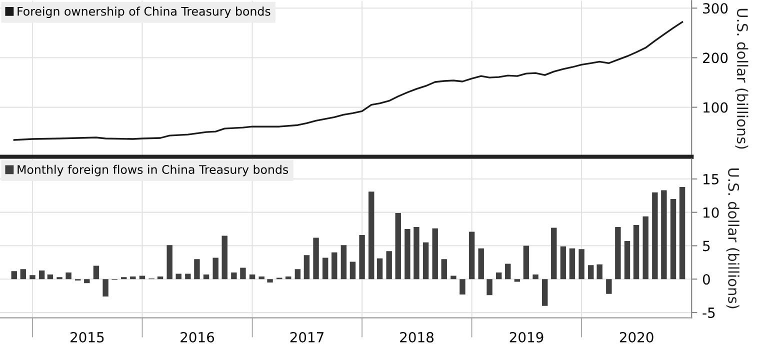  I want to click on x-tick-label: 2019, so click(527, 337).